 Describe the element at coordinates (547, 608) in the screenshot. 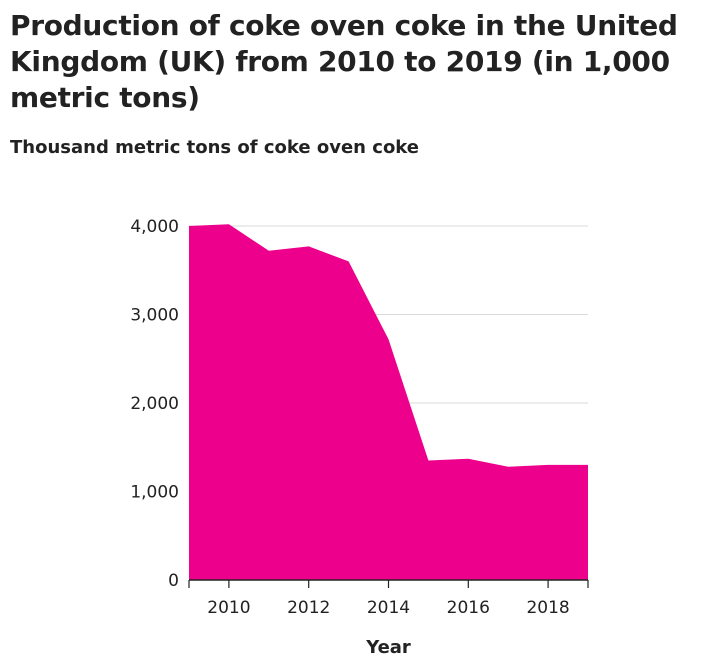

I see `x-tick-label: 2018` at that location.